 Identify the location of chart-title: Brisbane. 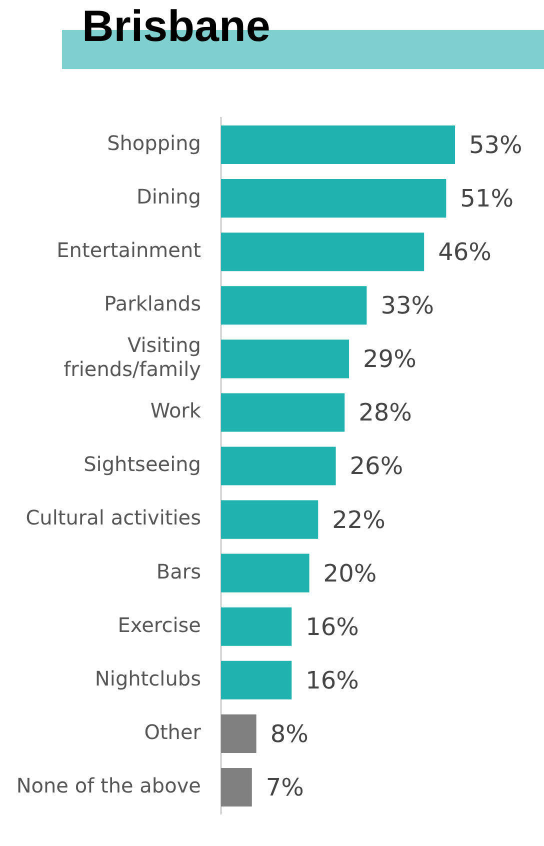
(176, 27).